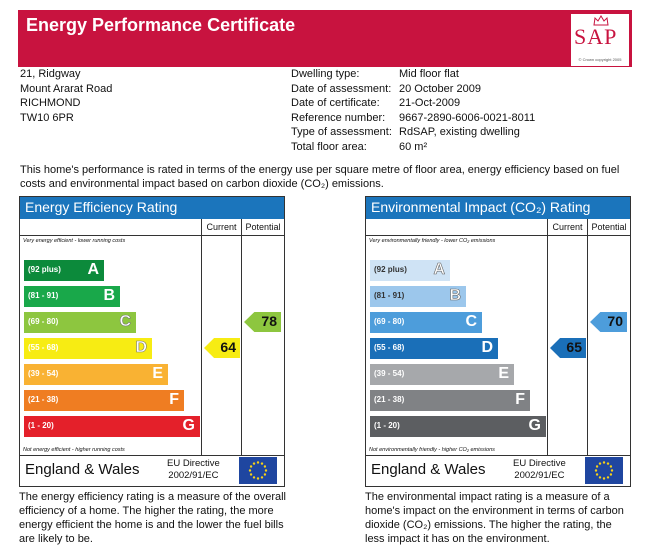 The image size is (647, 550). What do you see at coordinates (228, 347) in the screenshot?
I see `current-rating-value: 64` at bounding box center [228, 347].